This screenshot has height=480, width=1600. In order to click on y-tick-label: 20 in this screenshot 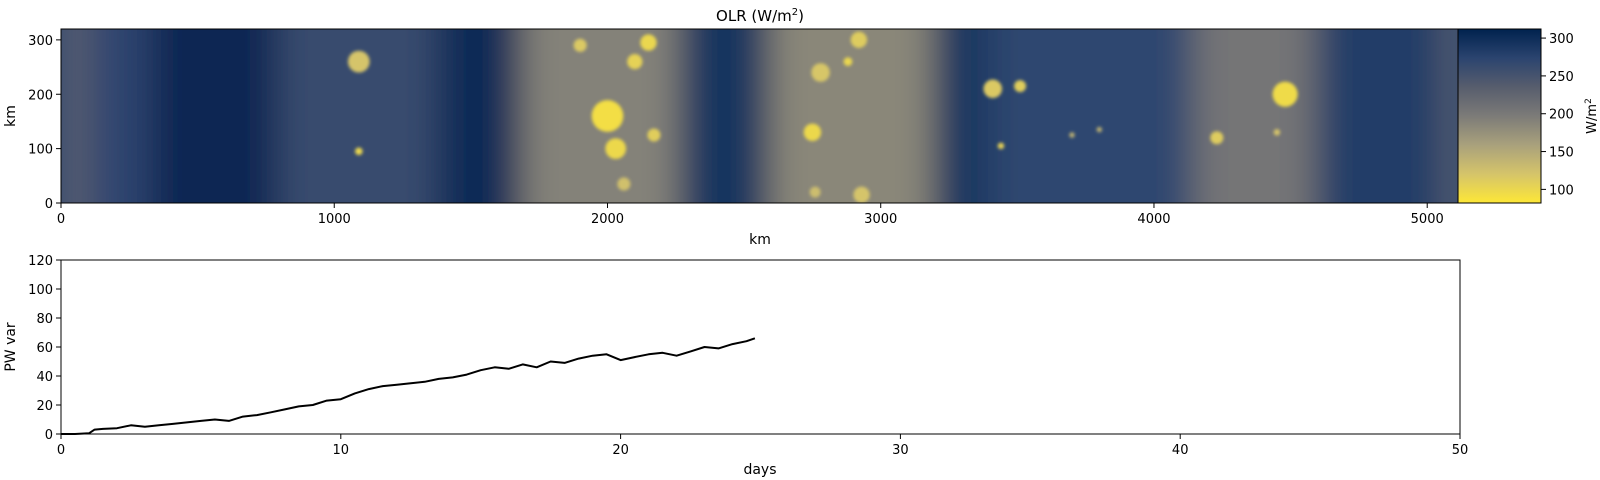, I will do `click(44, 406)`.